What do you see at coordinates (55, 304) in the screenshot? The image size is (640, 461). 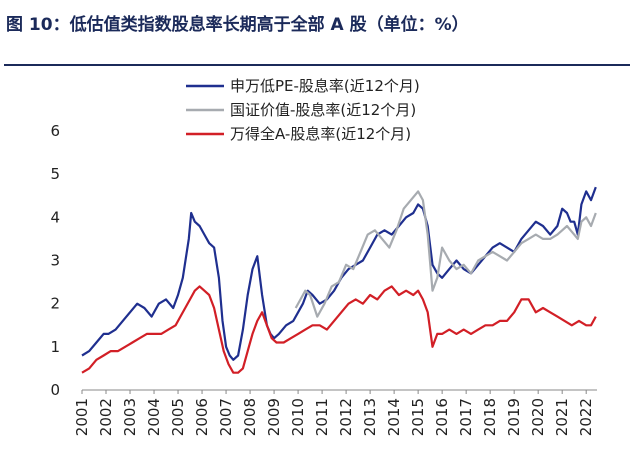 I see `y-tick-label: 2` at bounding box center [55, 304].